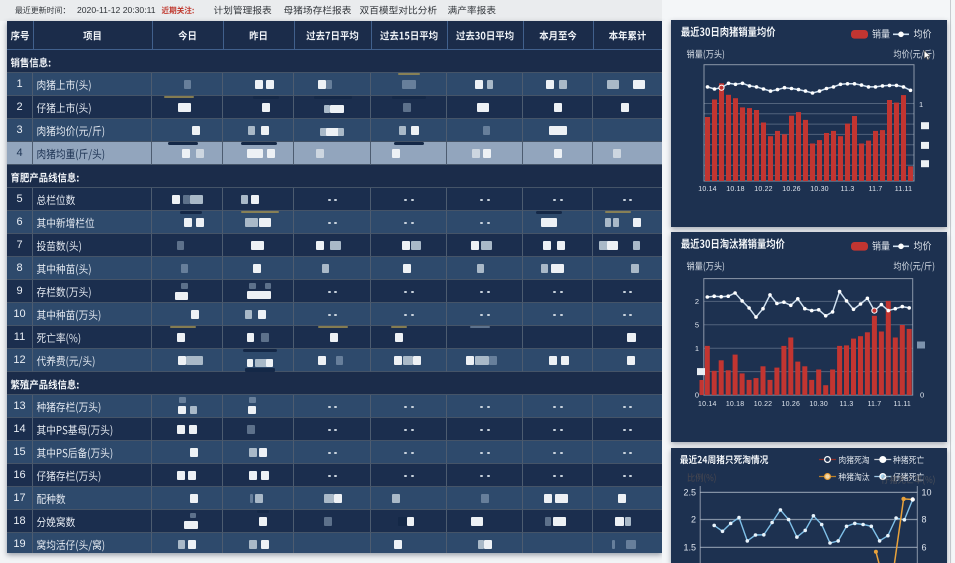 This screenshot has height=563, width=955. What do you see at coordinates (689, 492) in the screenshot?
I see `svg-text: 2.5` at bounding box center [689, 492].